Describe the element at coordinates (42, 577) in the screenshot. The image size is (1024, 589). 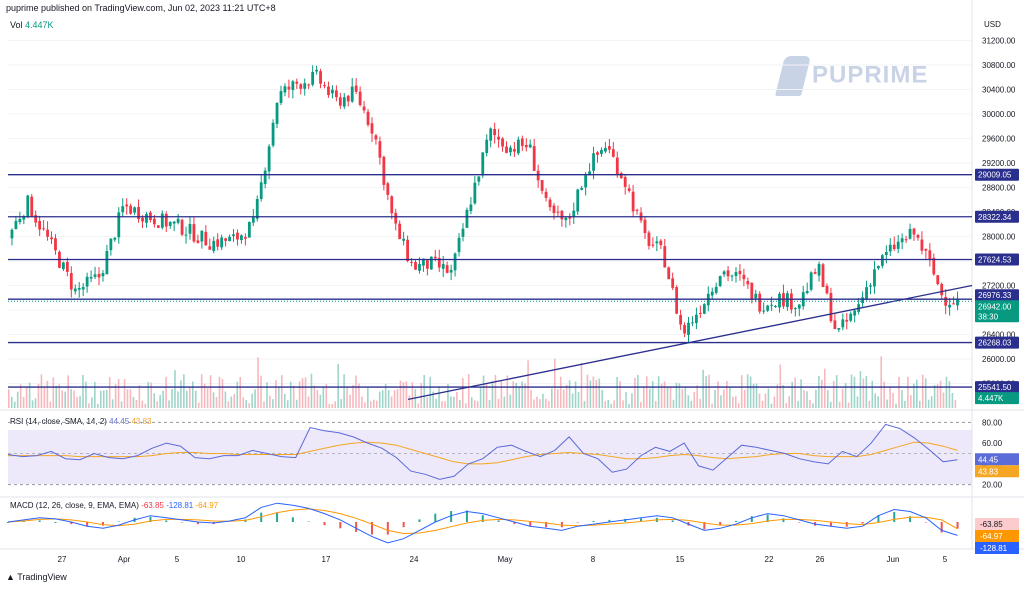
I see `tradingview-text: TradingView` at that location.